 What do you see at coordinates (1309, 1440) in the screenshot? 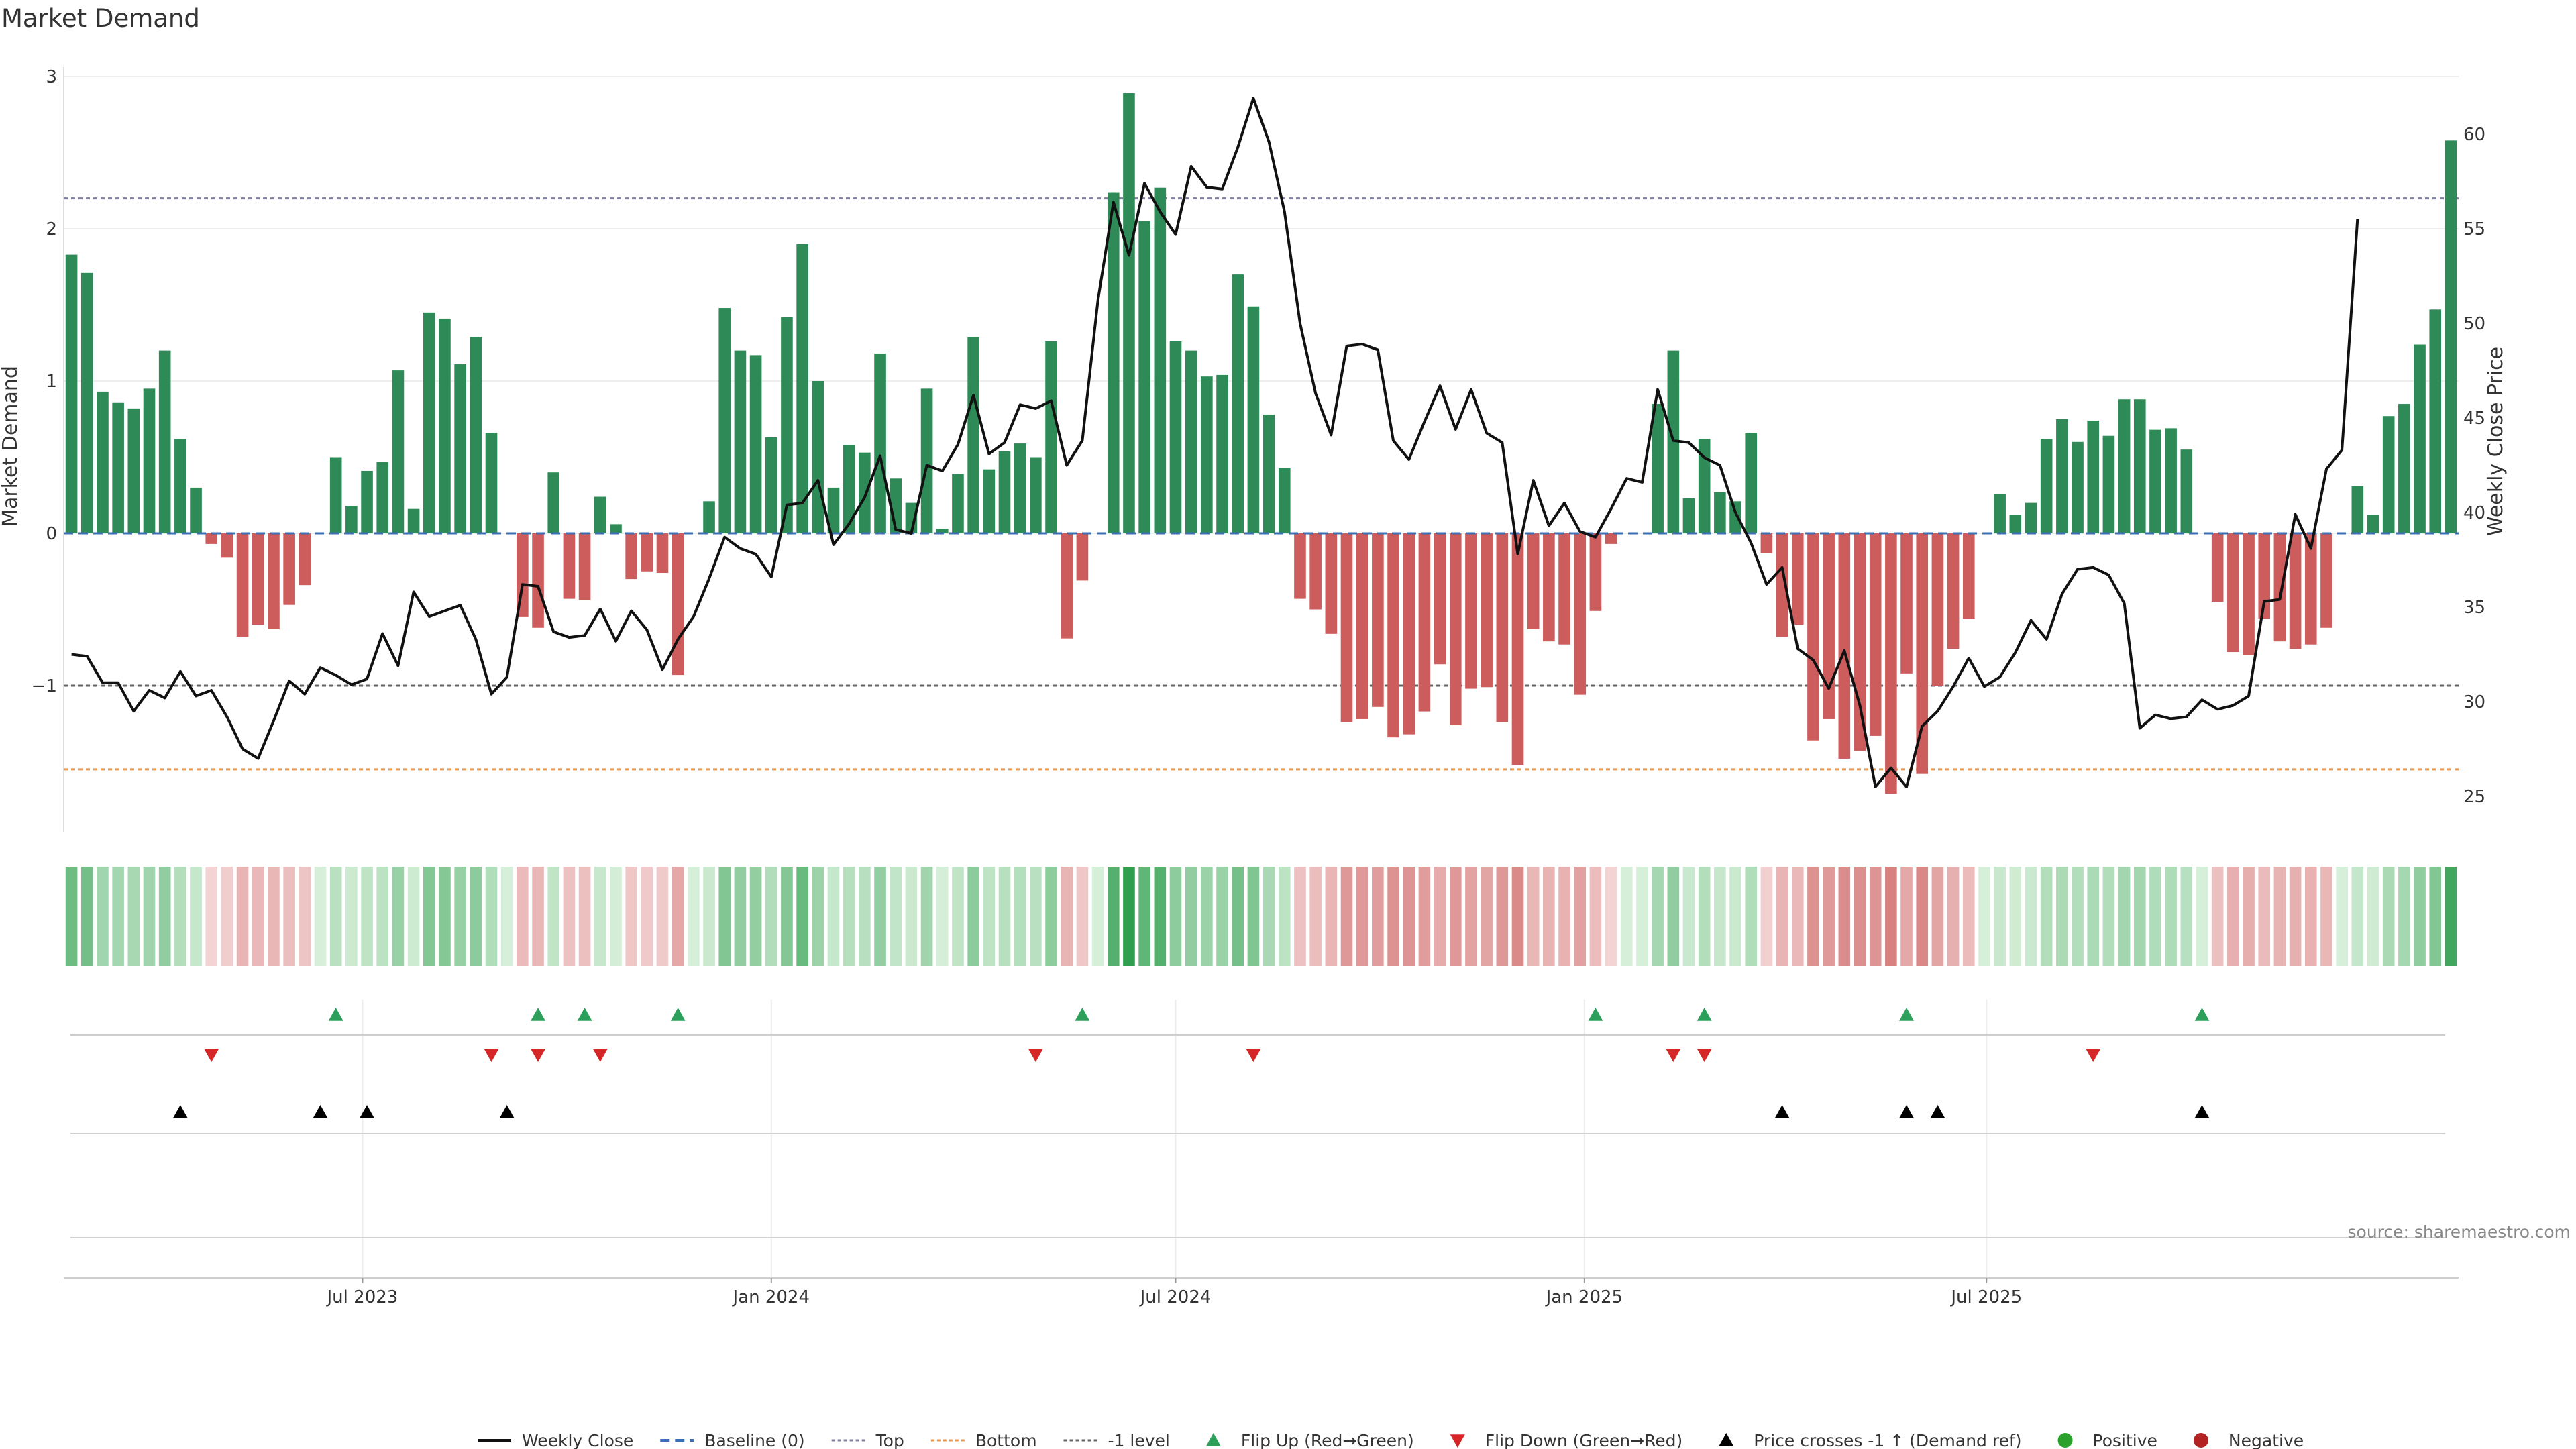
I see `legend-item: Flip Up (Red→Green)` at bounding box center [1309, 1440].